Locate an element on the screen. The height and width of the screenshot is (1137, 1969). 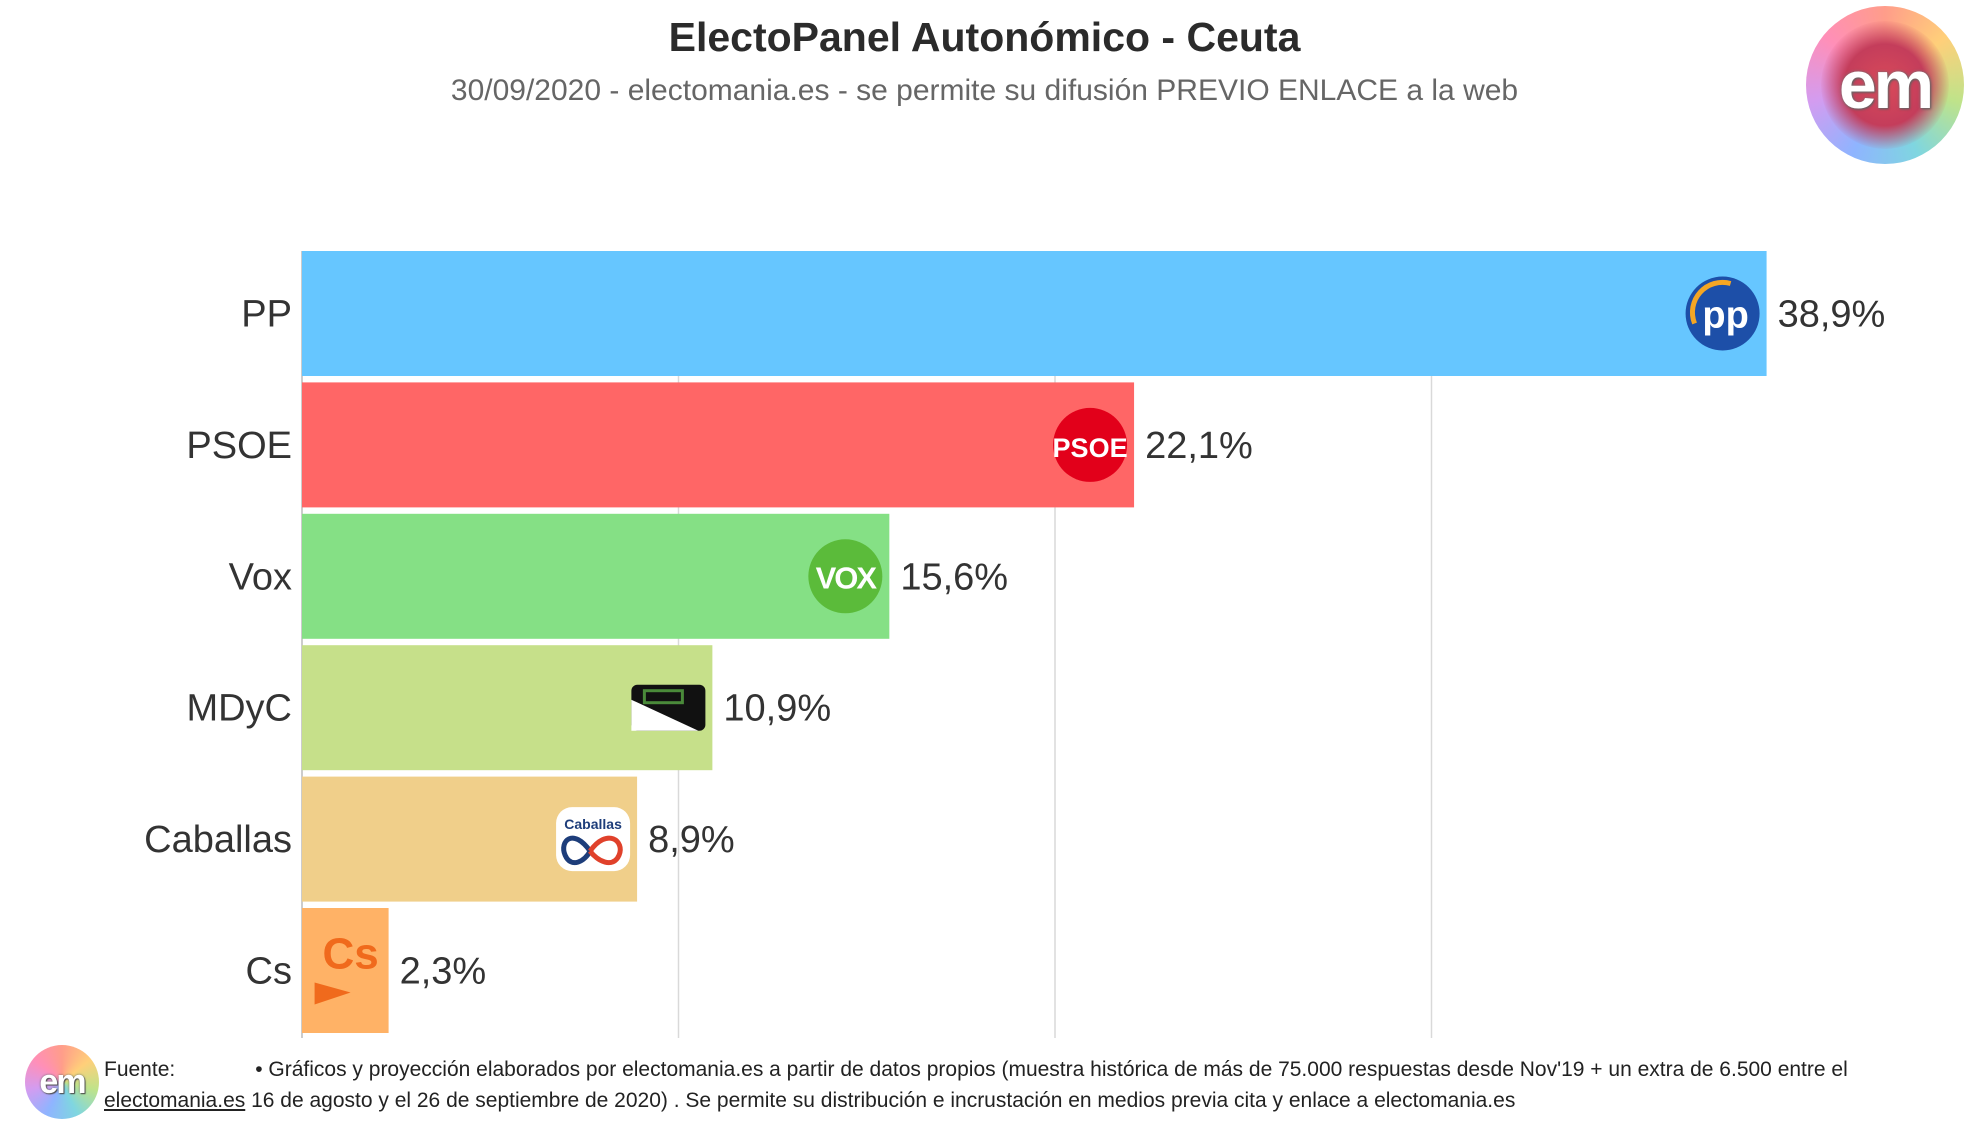
caballas-logo: Caballas is located at coordinates (593, 839).